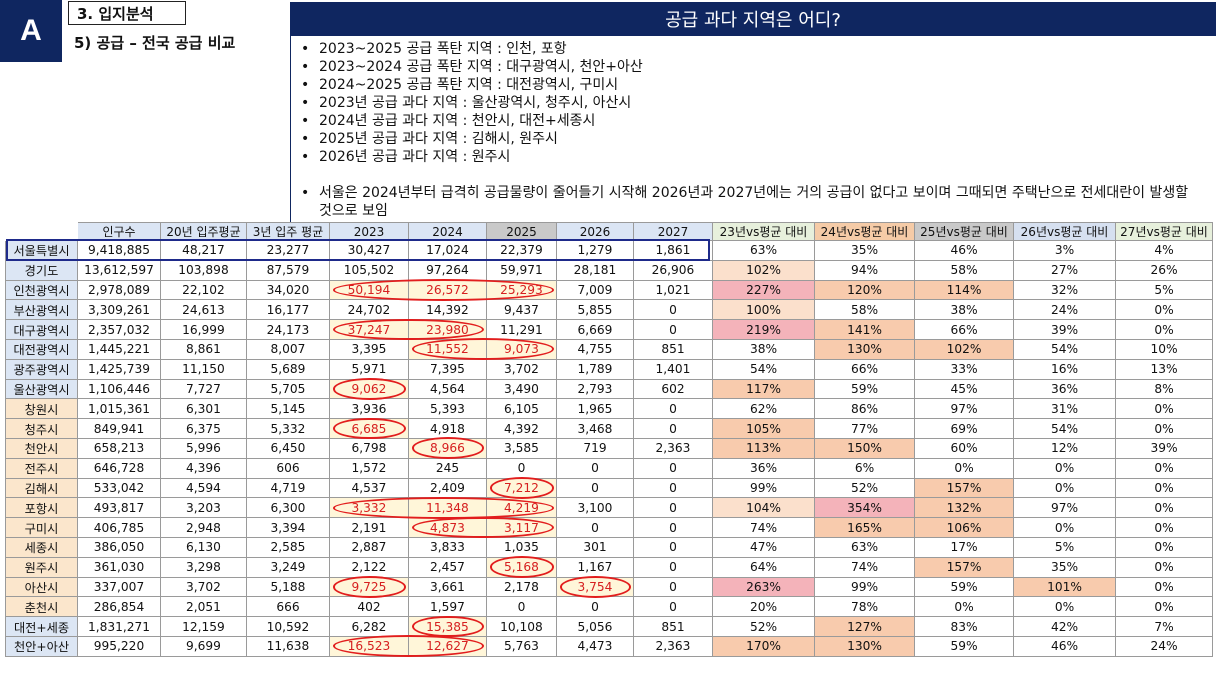  I want to click on region-name-cell: 인천광역시, so click(41, 290).